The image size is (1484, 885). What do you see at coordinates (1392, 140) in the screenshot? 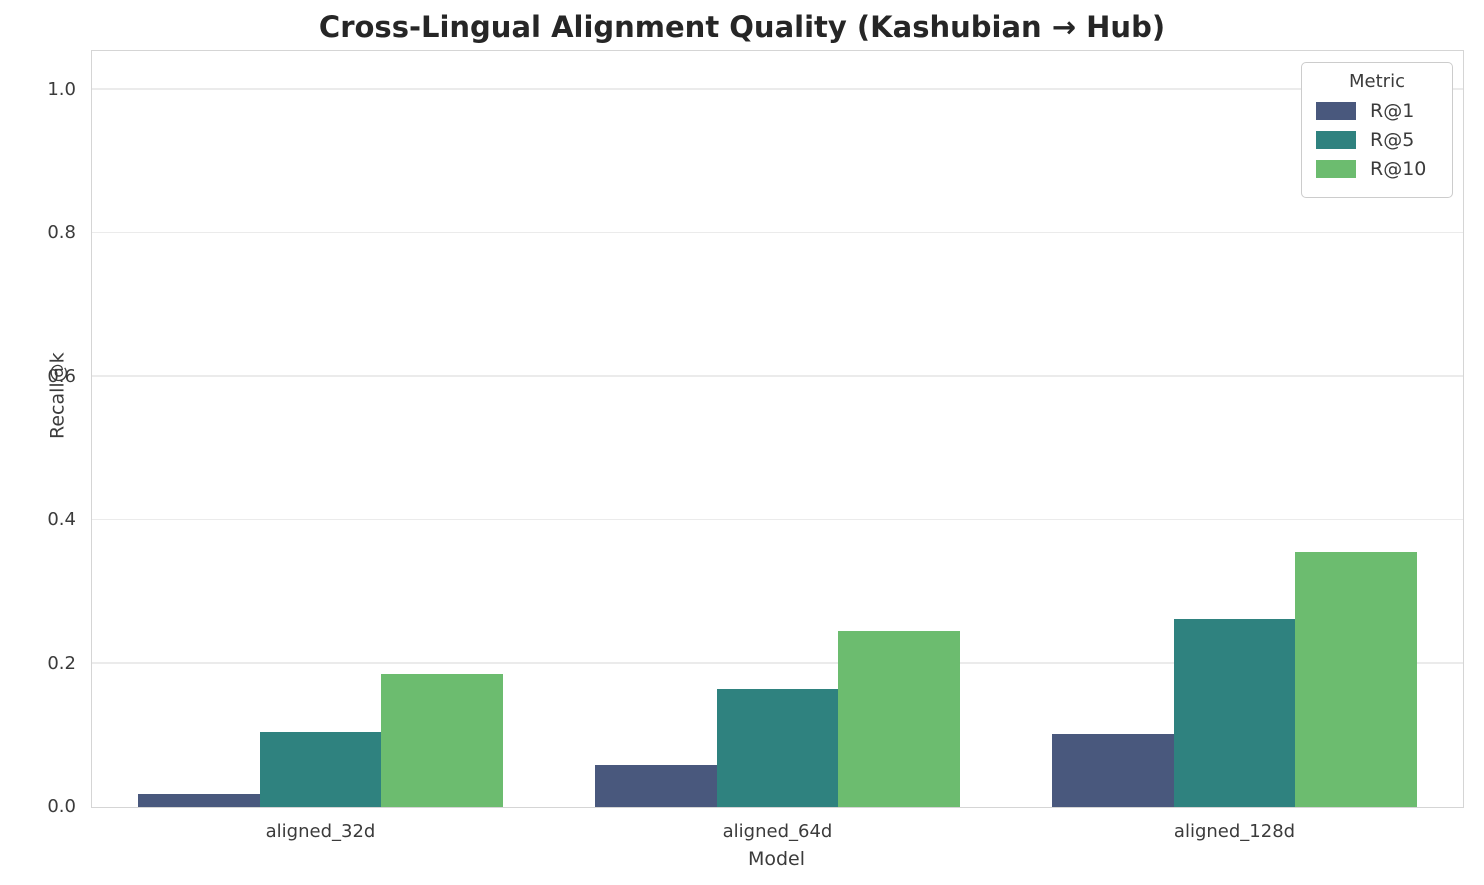
I see `legend-label-R@5: R@5` at bounding box center [1392, 140].